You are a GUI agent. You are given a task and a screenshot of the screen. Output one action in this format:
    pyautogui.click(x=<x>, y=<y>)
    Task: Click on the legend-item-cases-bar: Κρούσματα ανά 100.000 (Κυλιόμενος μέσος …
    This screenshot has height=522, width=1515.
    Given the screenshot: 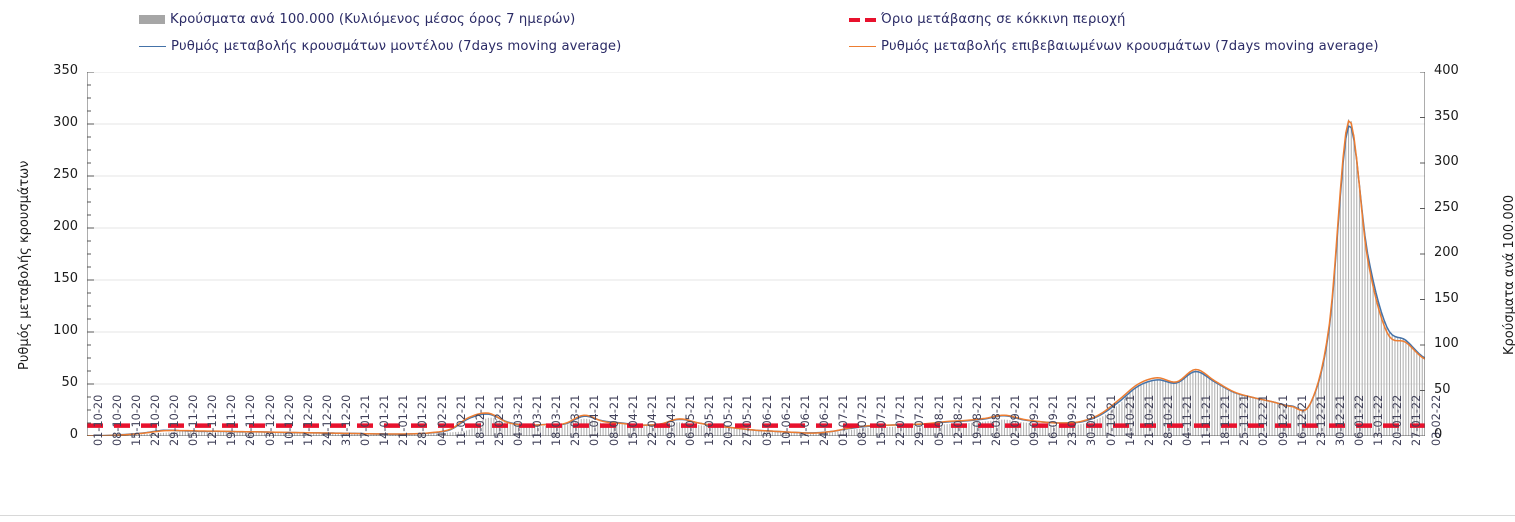 What is the action you would take?
    pyautogui.click(x=357, y=19)
    